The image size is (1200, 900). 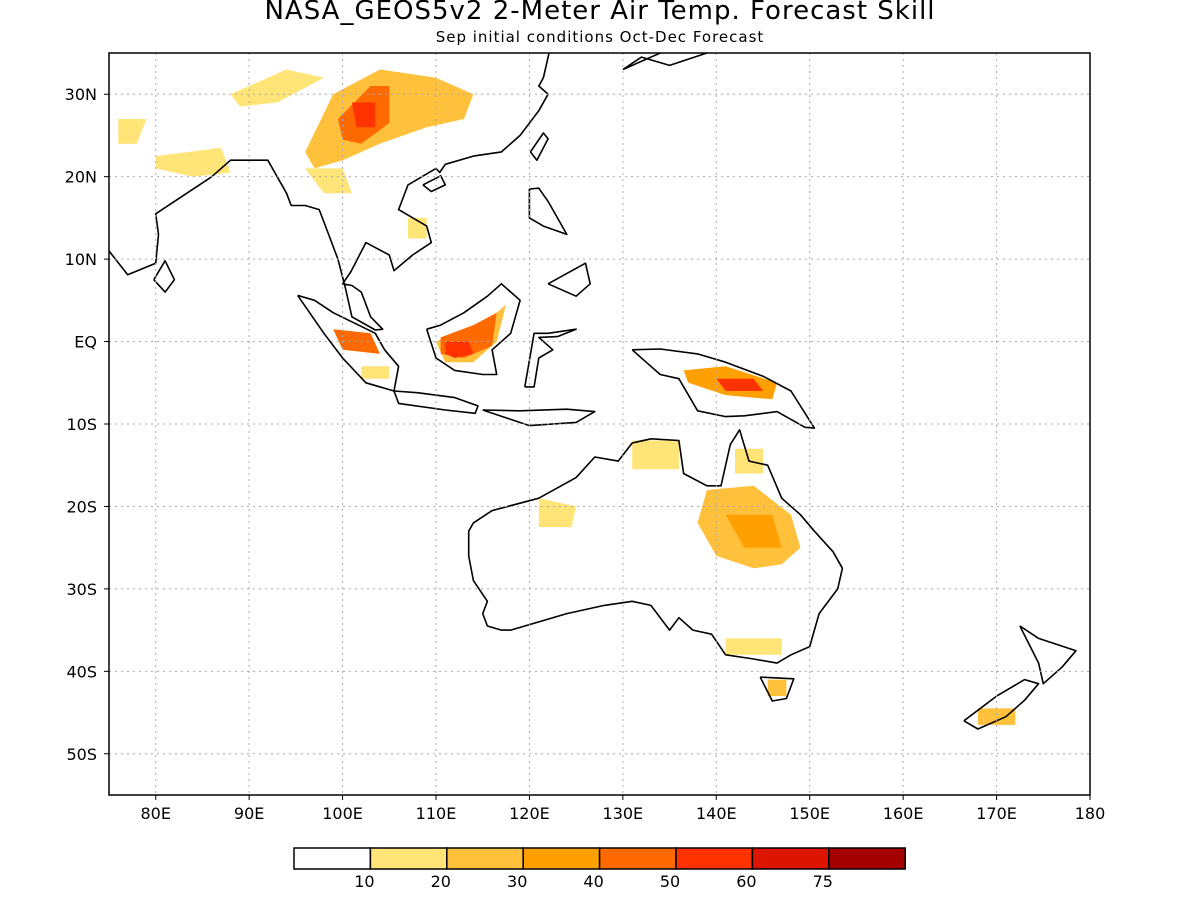 I want to click on x-tick-label: 120E, so click(x=529, y=813).